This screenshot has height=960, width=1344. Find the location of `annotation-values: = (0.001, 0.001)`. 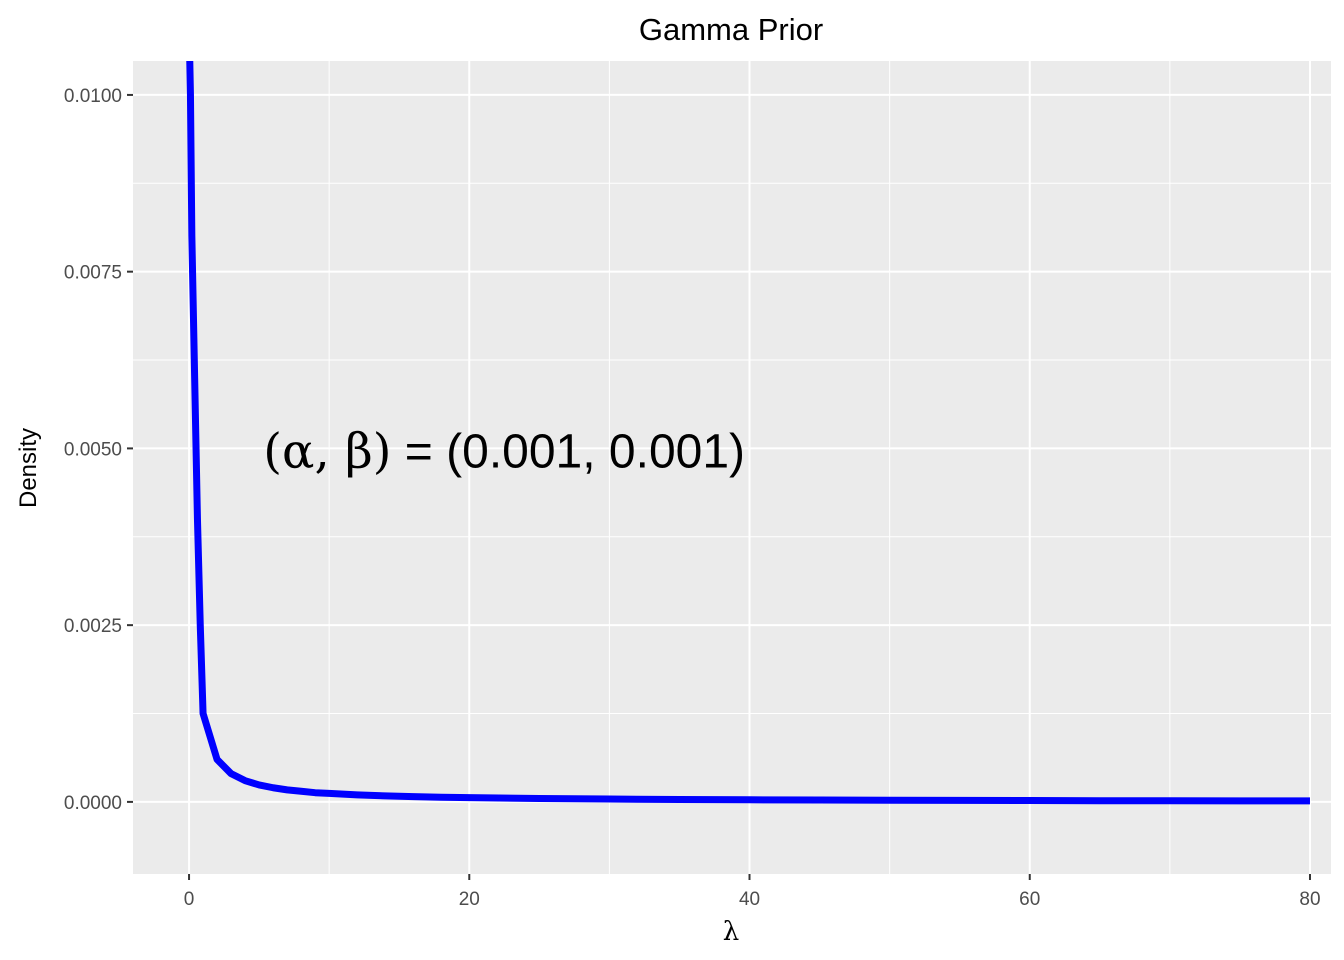

annotation-values: = (0.001, 0.001) is located at coordinates (568, 451).